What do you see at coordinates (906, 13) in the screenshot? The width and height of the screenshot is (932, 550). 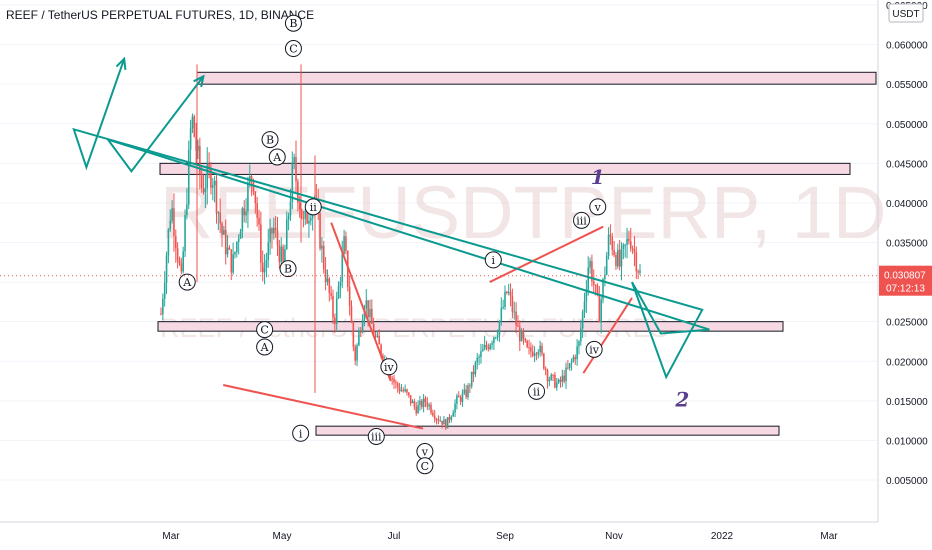 I see `currency-badge` at bounding box center [906, 13].